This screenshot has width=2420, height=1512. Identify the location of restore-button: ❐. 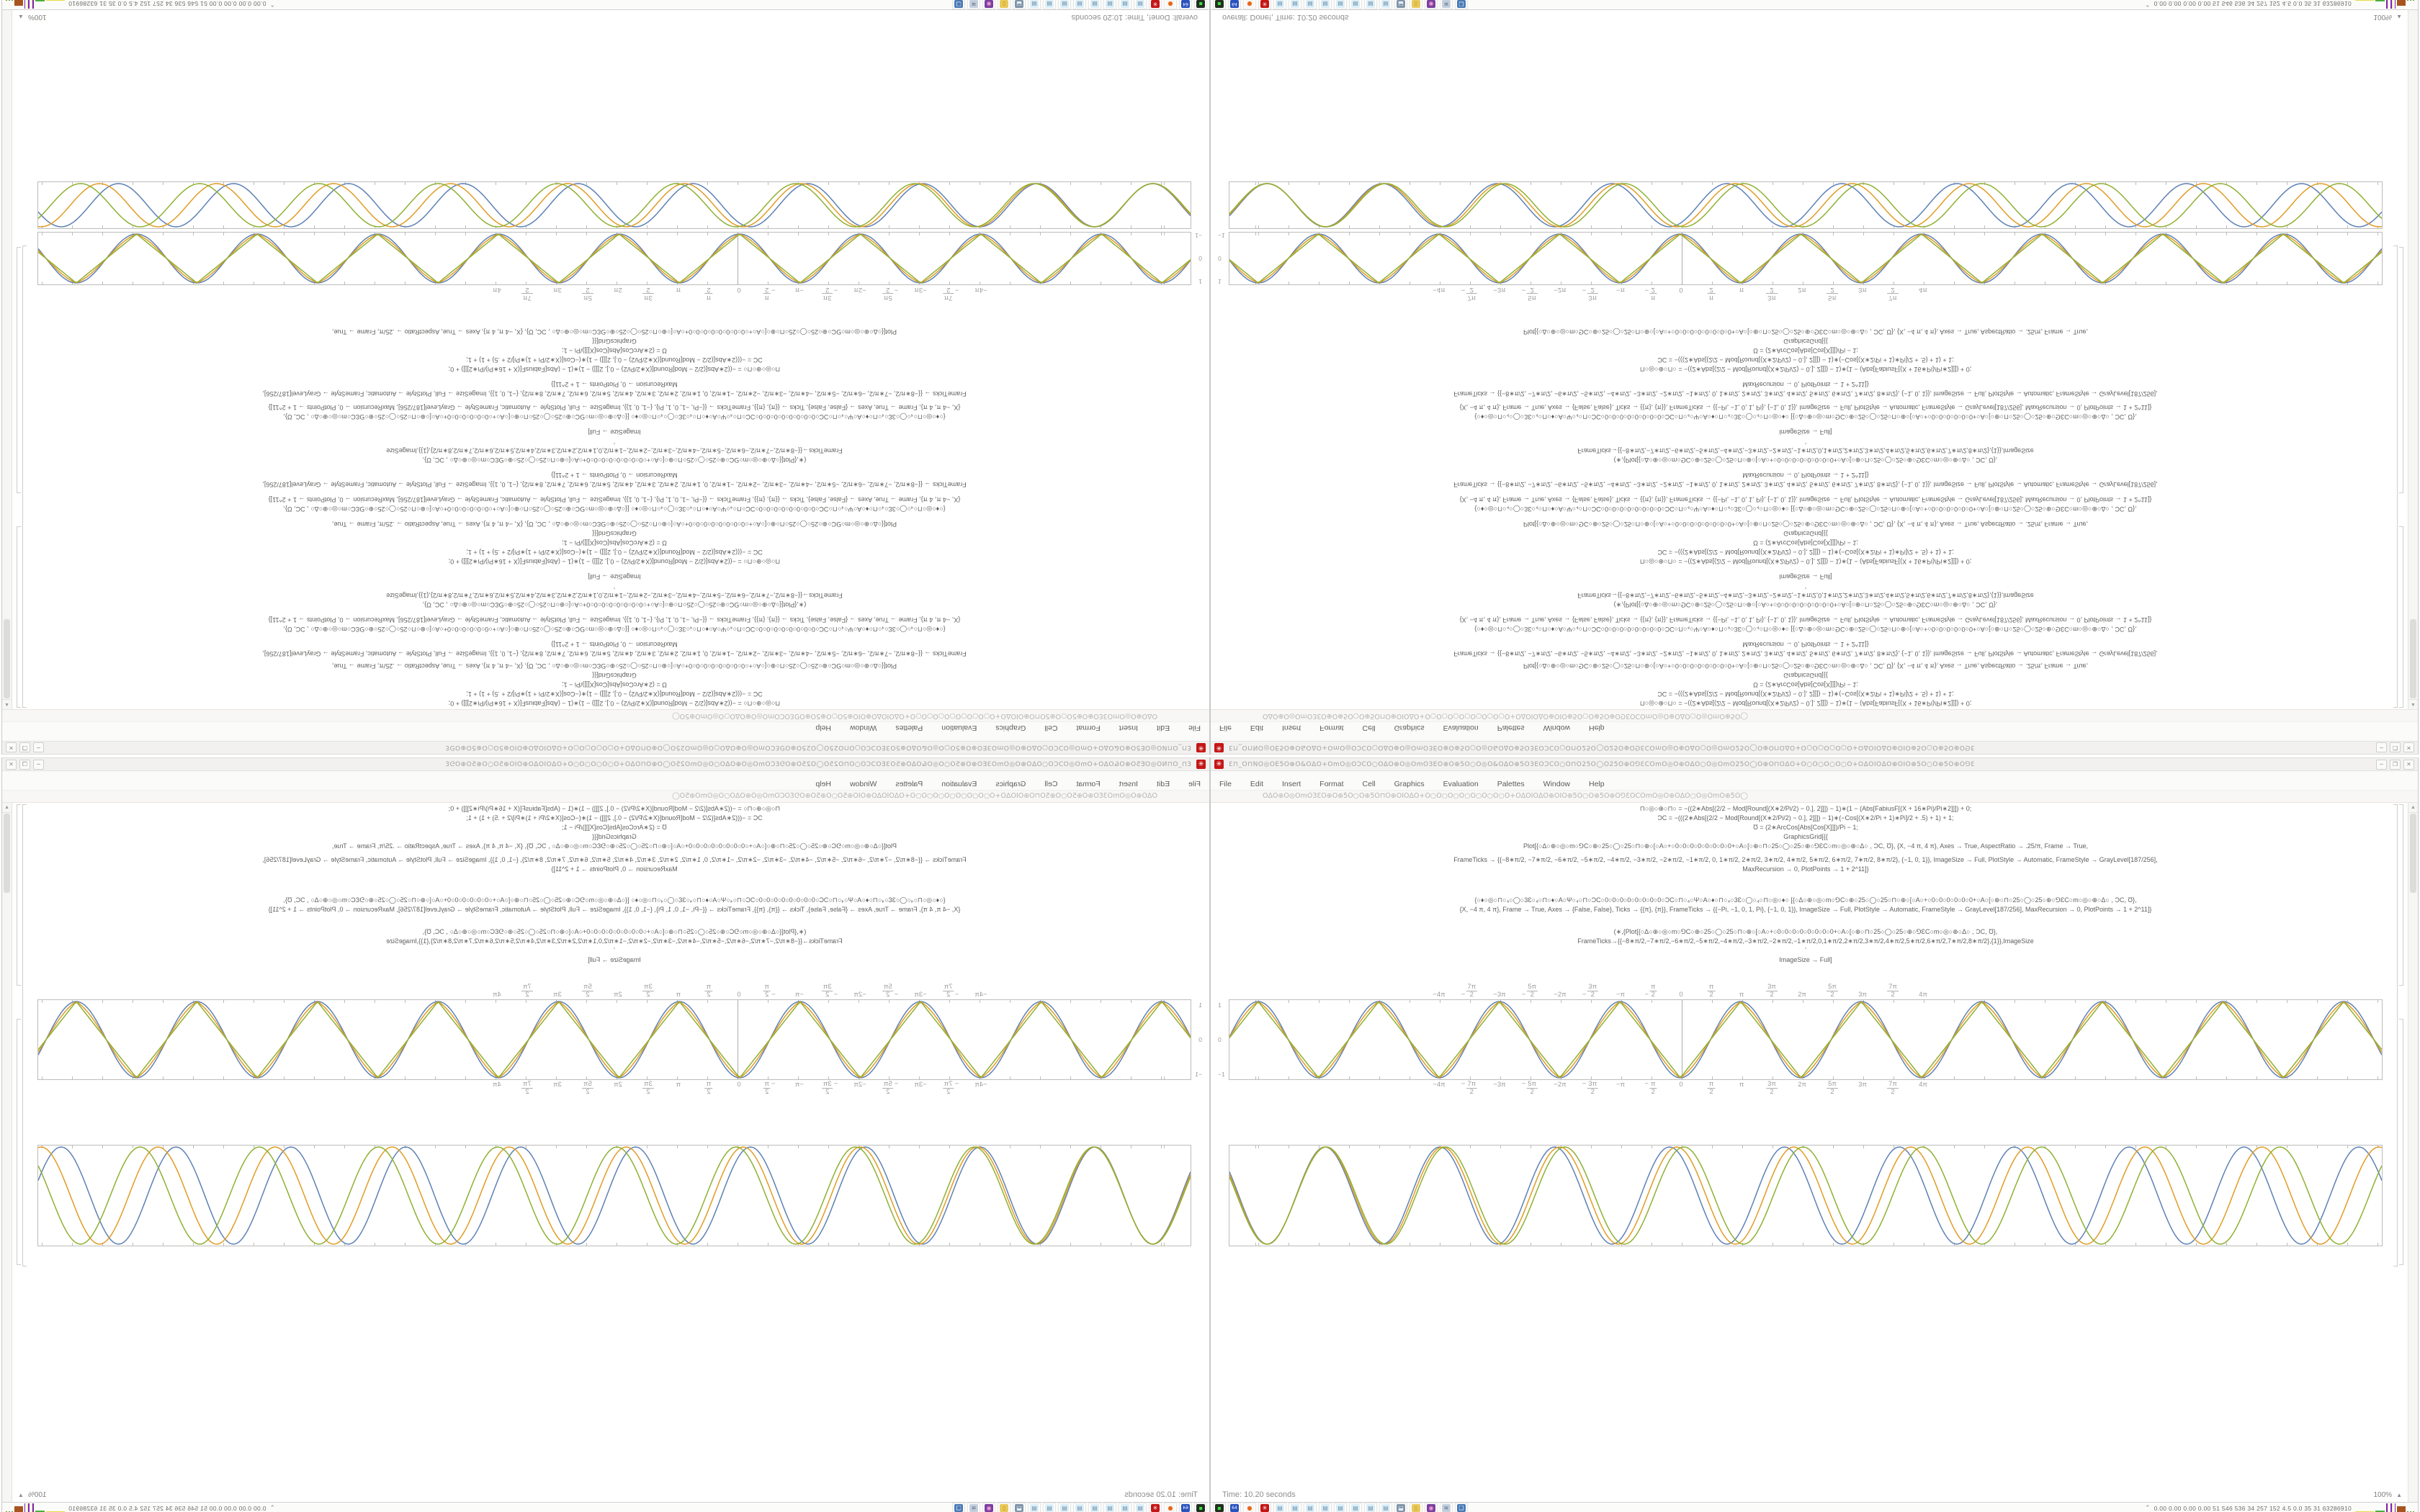
(2395, 747).